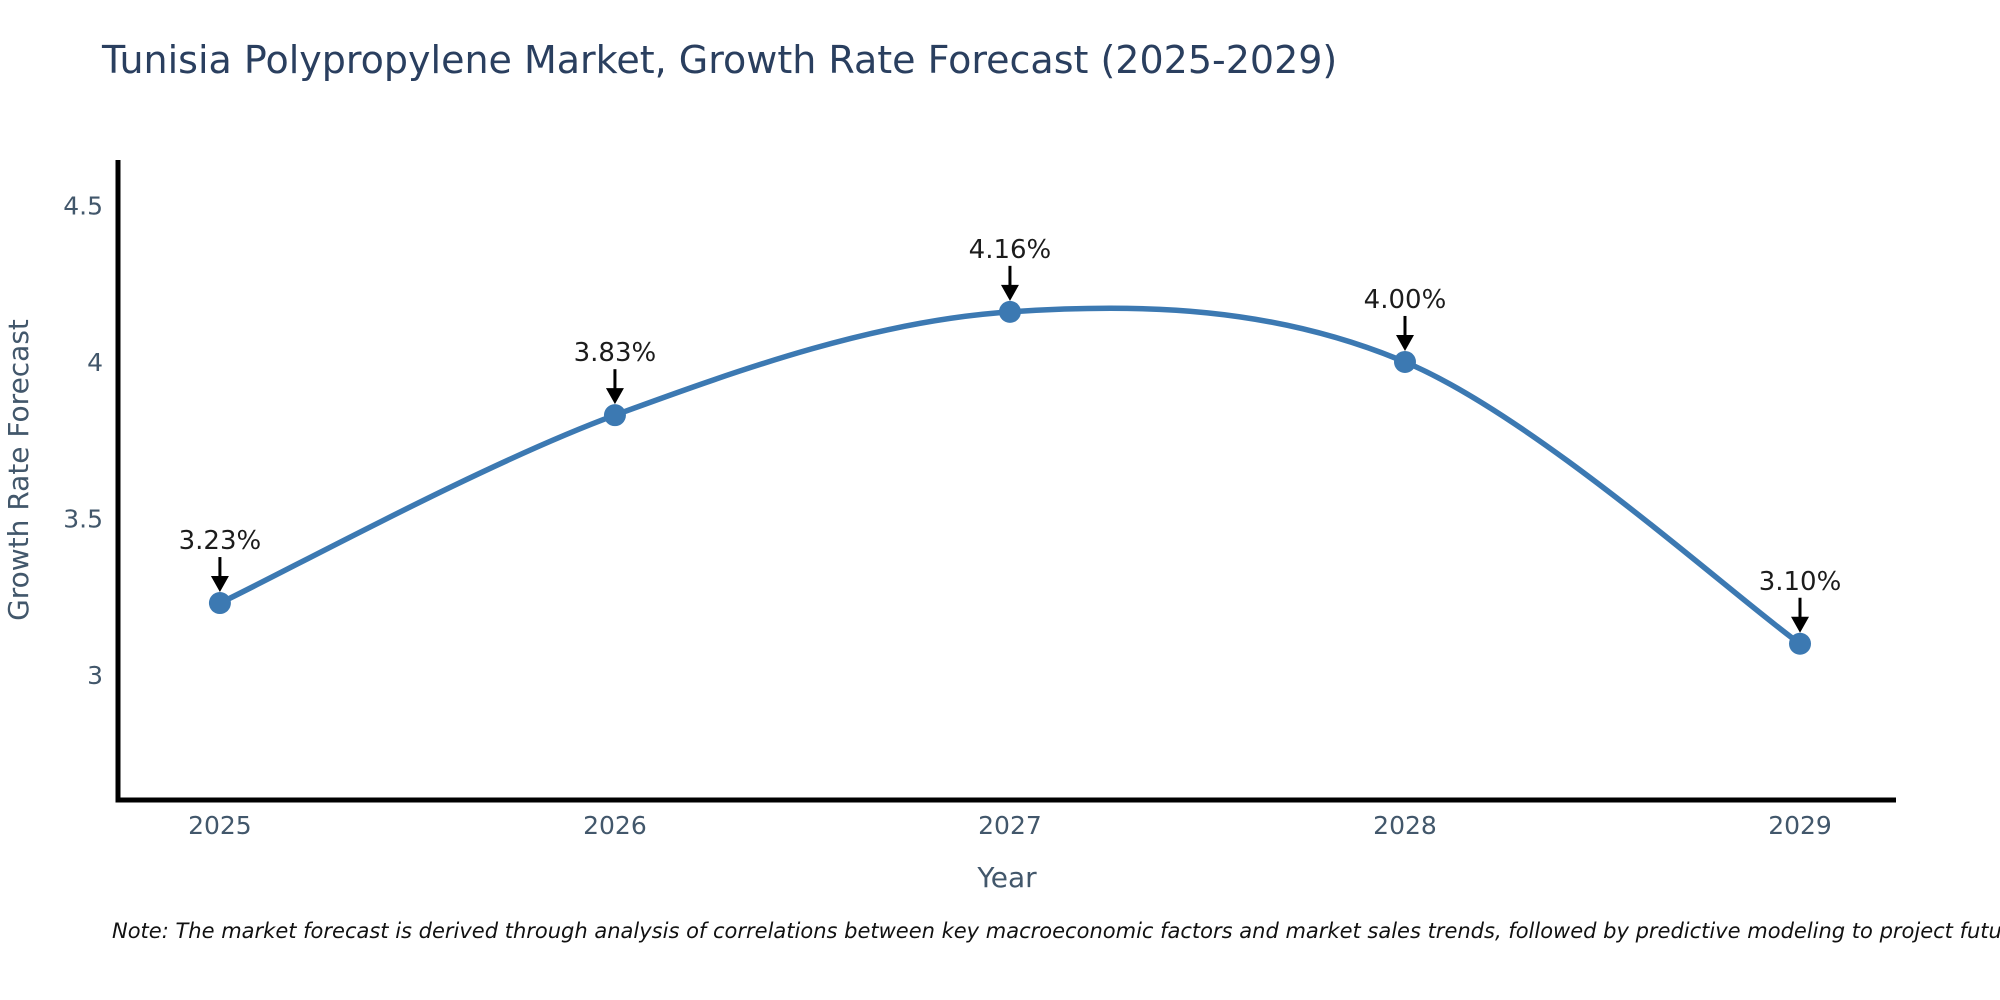 Image resolution: width=2000 pixels, height=1000 pixels. I want to click on y-axis-title: Growth Rate Forecast, so click(18, 470).